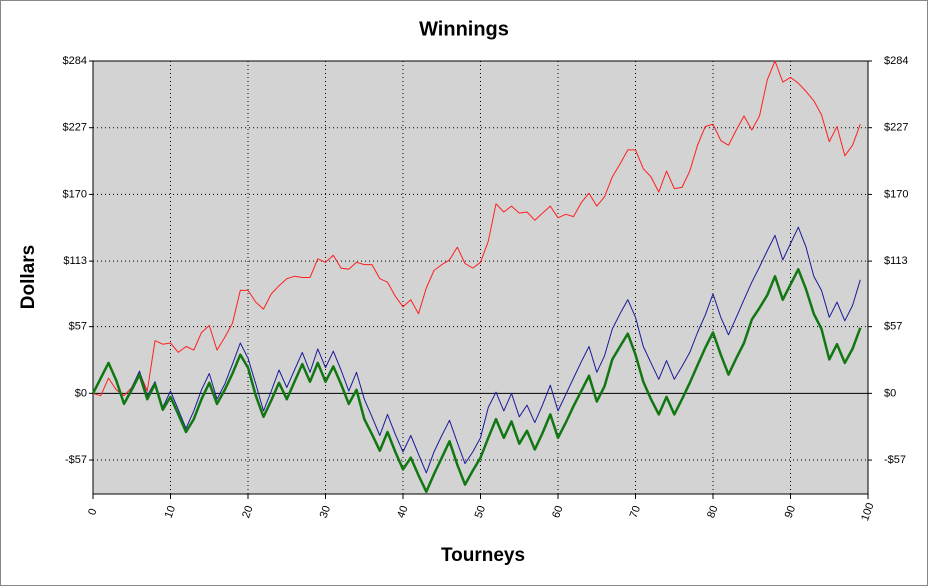  I want to click on x-tick-label: 30, so click(325, 512).